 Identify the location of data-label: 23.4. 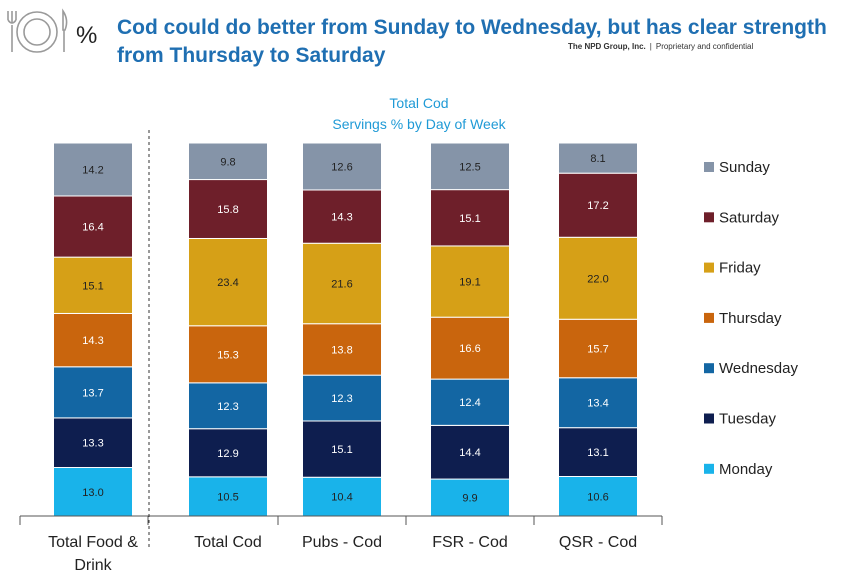
(227, 283).